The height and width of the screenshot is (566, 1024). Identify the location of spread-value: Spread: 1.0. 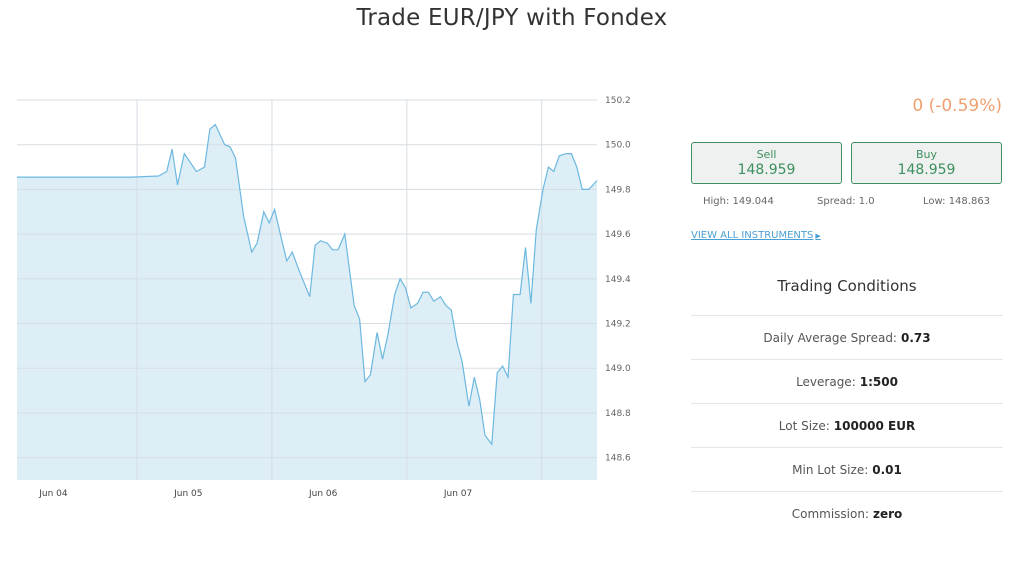
(846, 201).